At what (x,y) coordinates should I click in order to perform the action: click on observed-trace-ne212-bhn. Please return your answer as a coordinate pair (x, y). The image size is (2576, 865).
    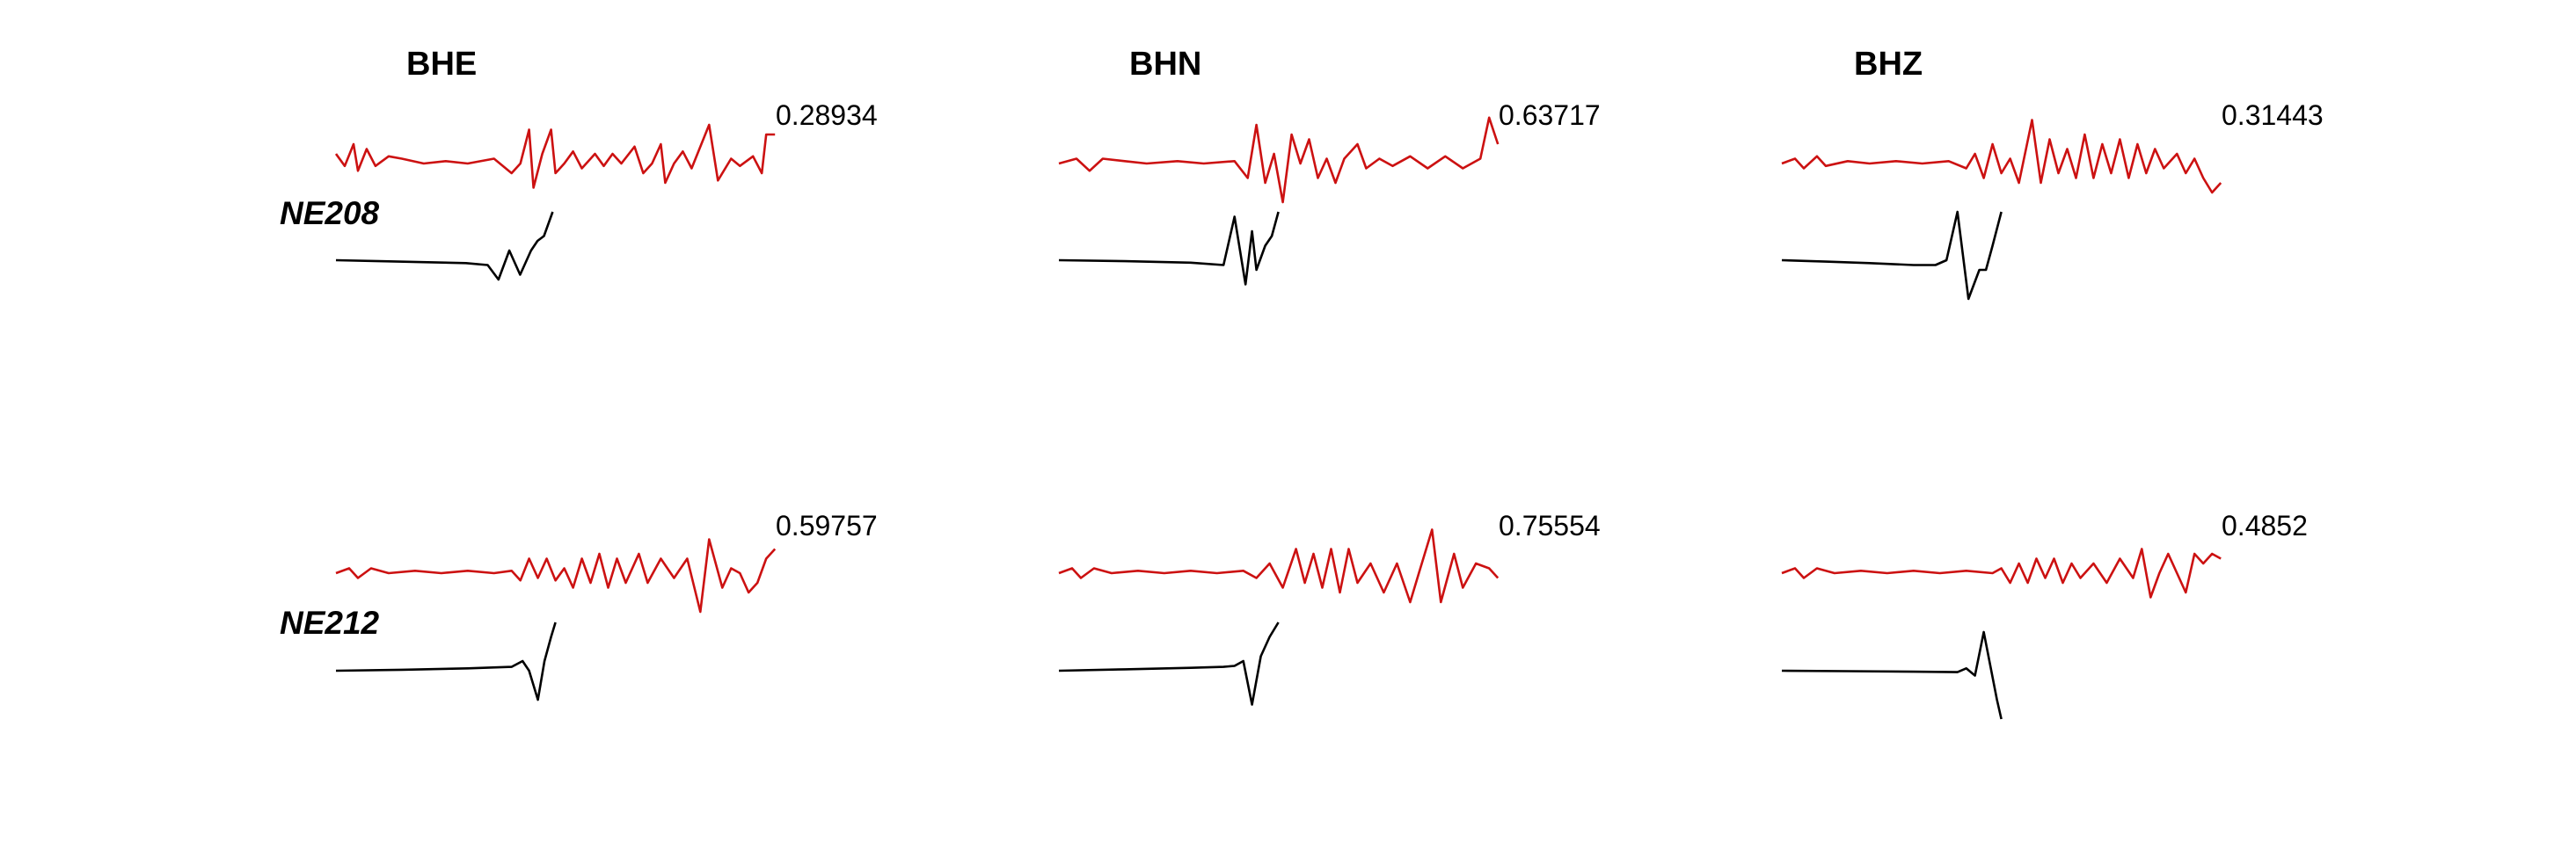
    Looking at the image, I should click on (1279, 566).